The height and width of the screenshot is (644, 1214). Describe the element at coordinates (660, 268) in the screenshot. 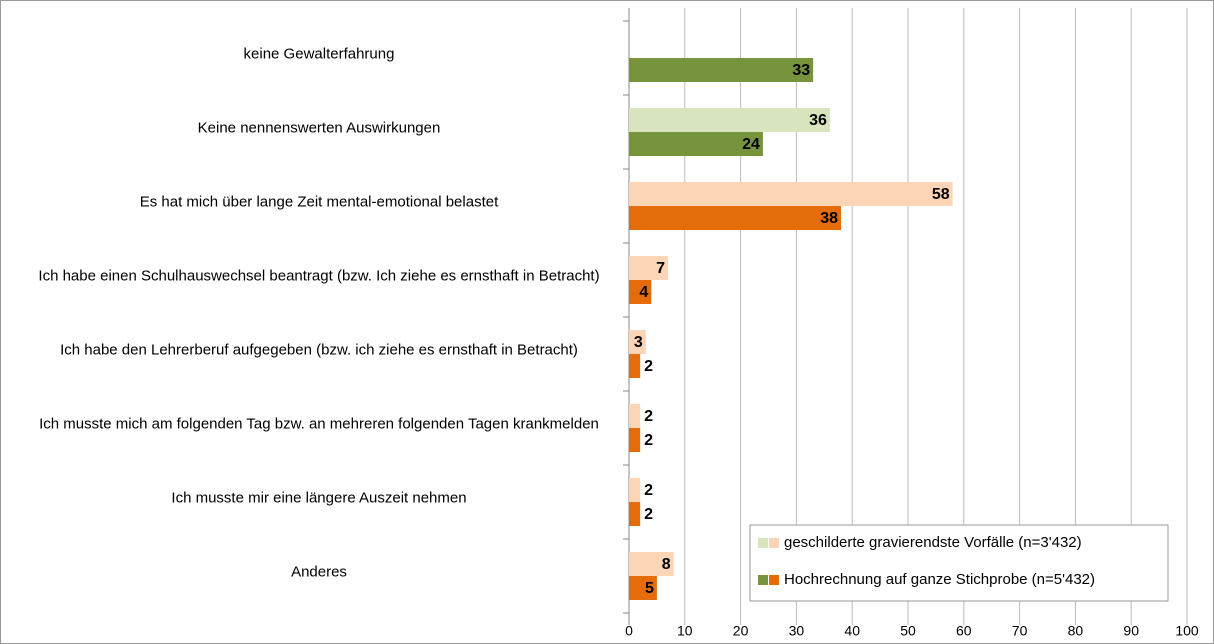

I see `data-label: 7` at that location.